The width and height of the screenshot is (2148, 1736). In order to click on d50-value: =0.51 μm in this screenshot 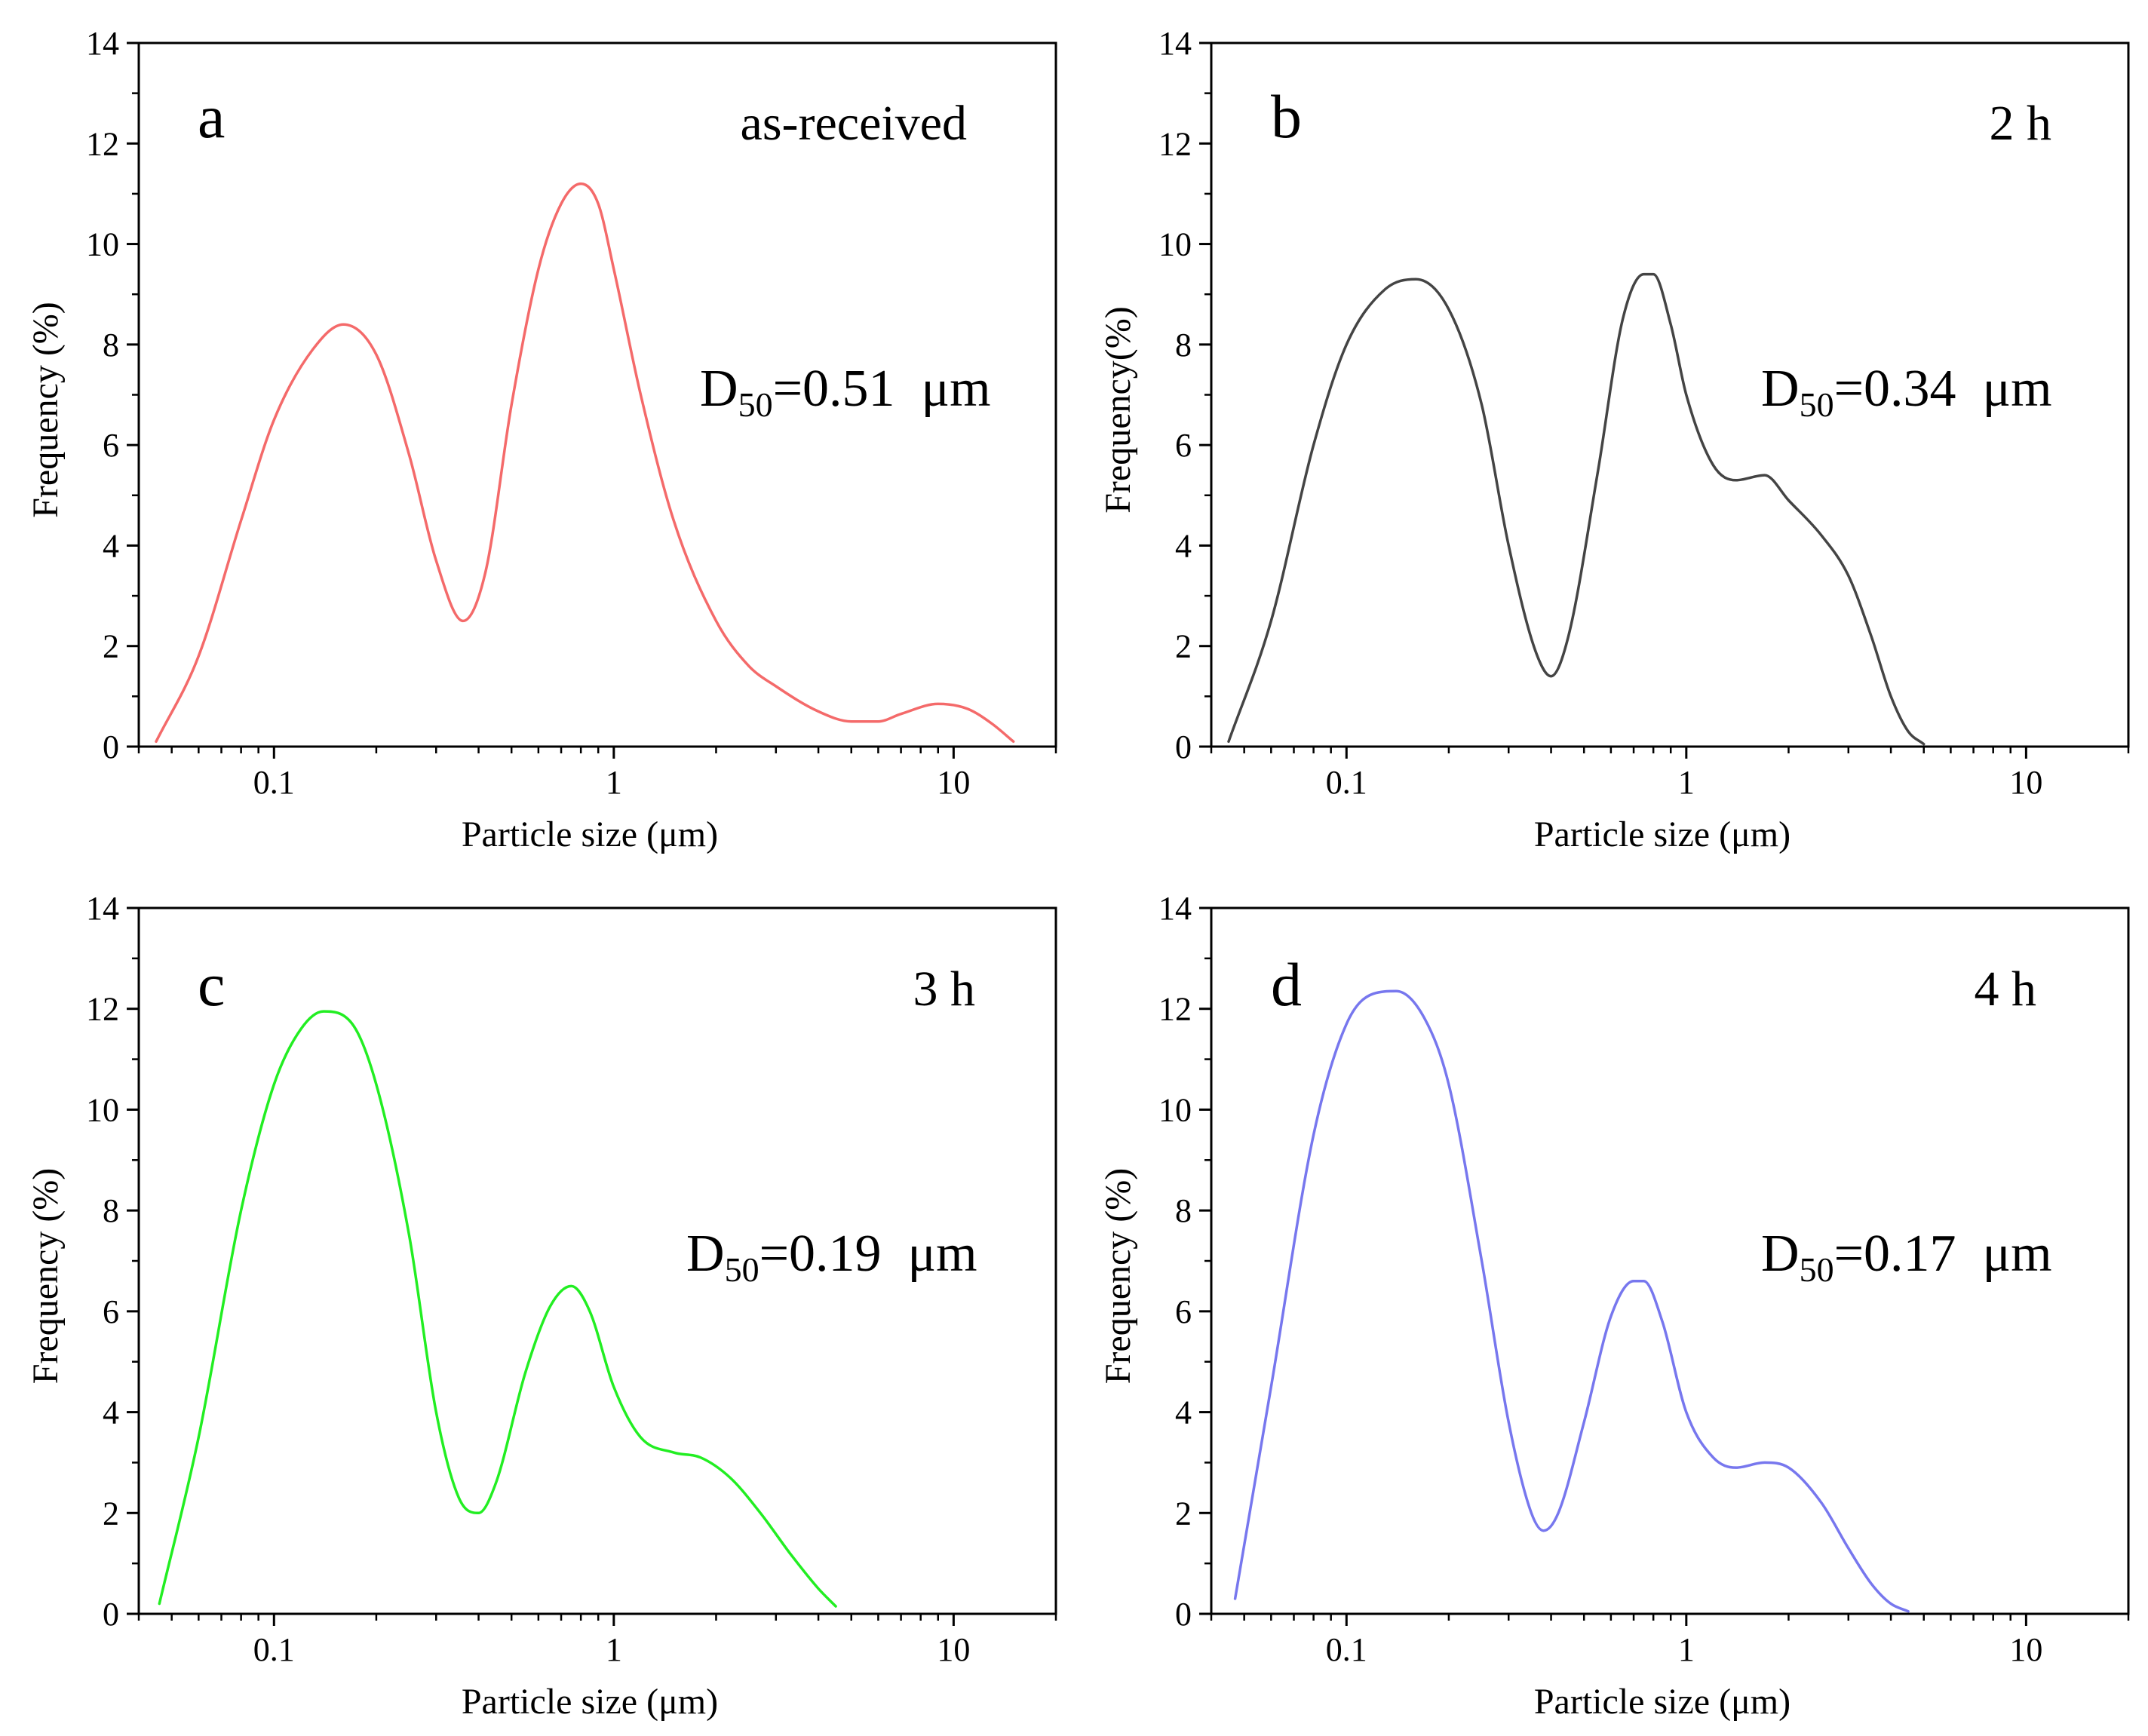, I will do `click(882, 389)`.